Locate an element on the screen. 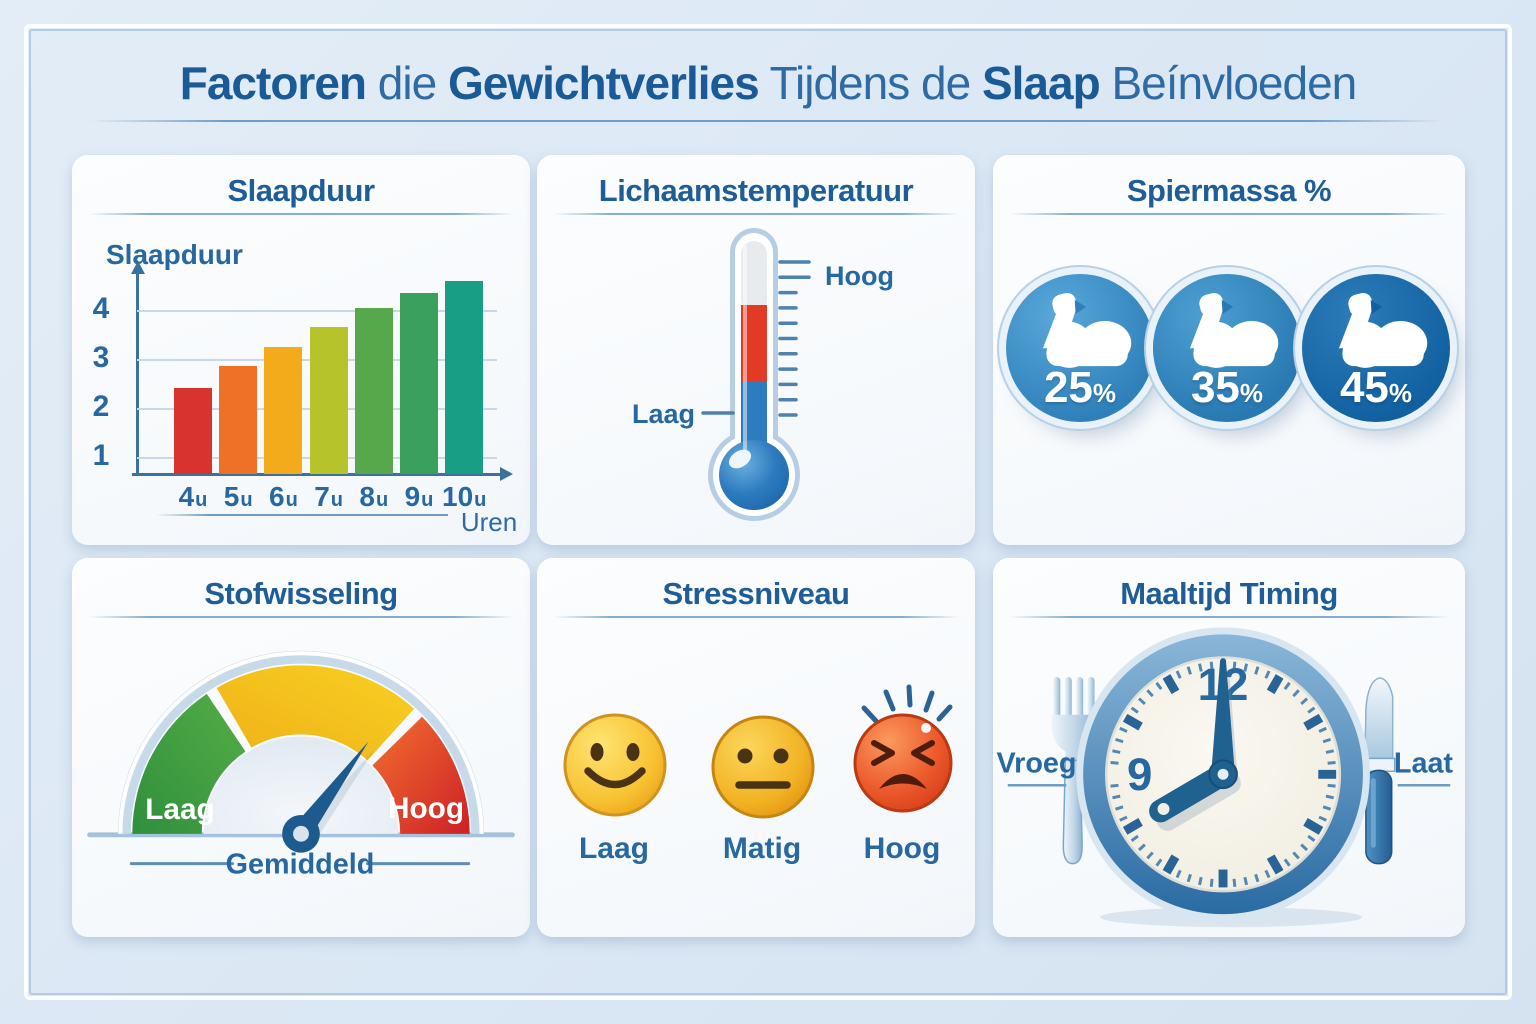 This screenshot has height=1024, width=1536. meal-timing-graphic: Vroeg Laat is located at coordinates (1225, 777).